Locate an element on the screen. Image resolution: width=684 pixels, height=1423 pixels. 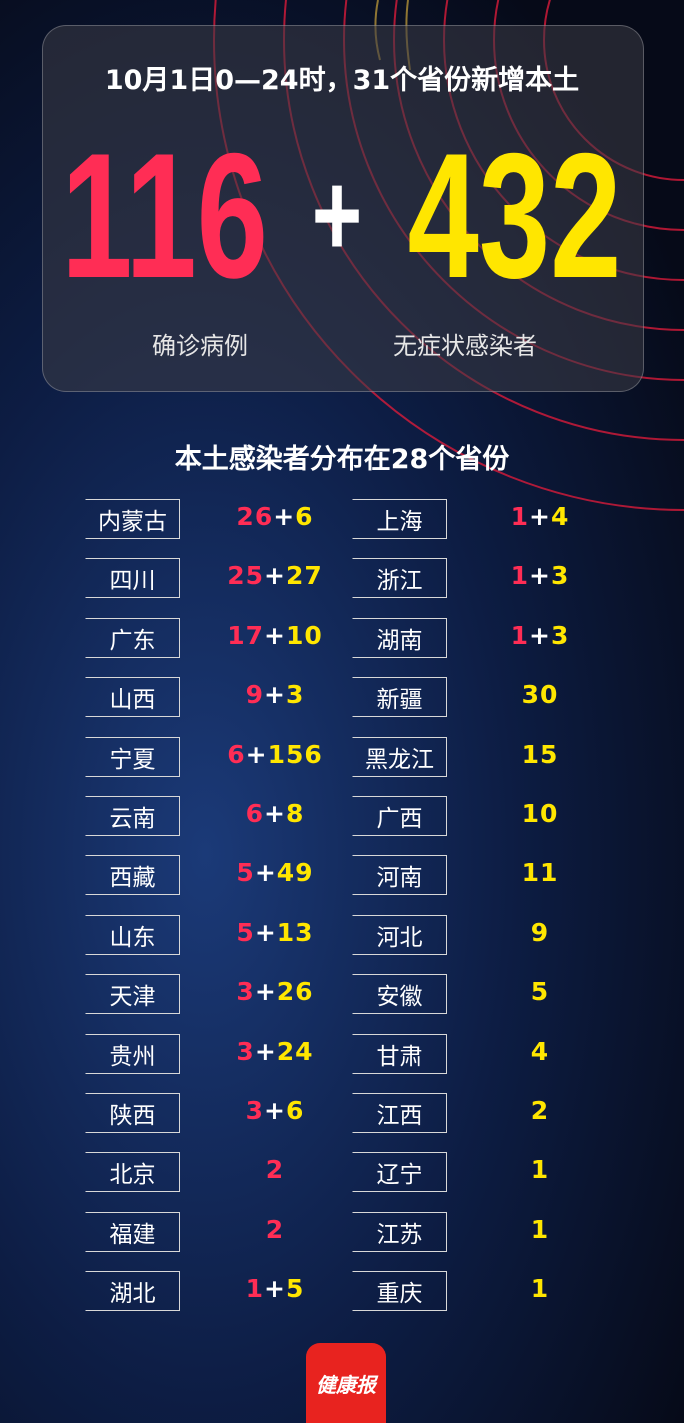
province-name: 内蒙古 is located at coordinates (132, 519).